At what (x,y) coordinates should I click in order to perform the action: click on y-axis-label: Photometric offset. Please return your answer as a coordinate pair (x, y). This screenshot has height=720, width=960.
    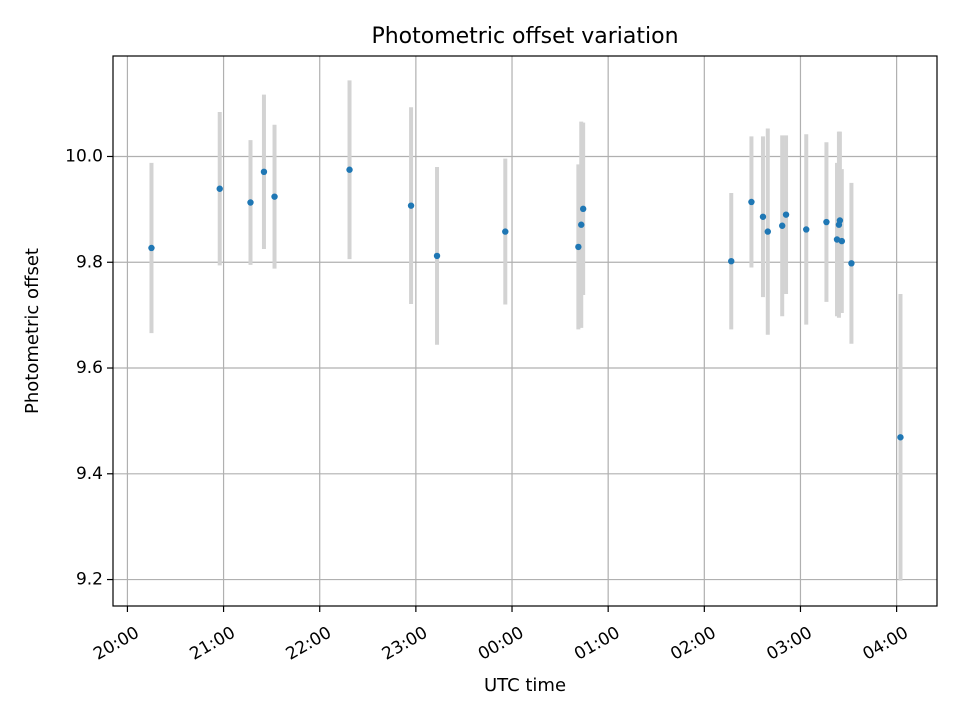
    Looking at the image, I should click on (32, 331).